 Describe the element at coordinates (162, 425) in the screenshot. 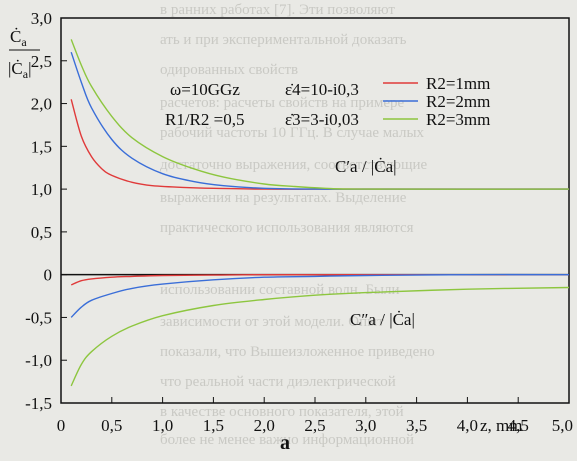

I see `x-tick-label: 1,0` at that location.